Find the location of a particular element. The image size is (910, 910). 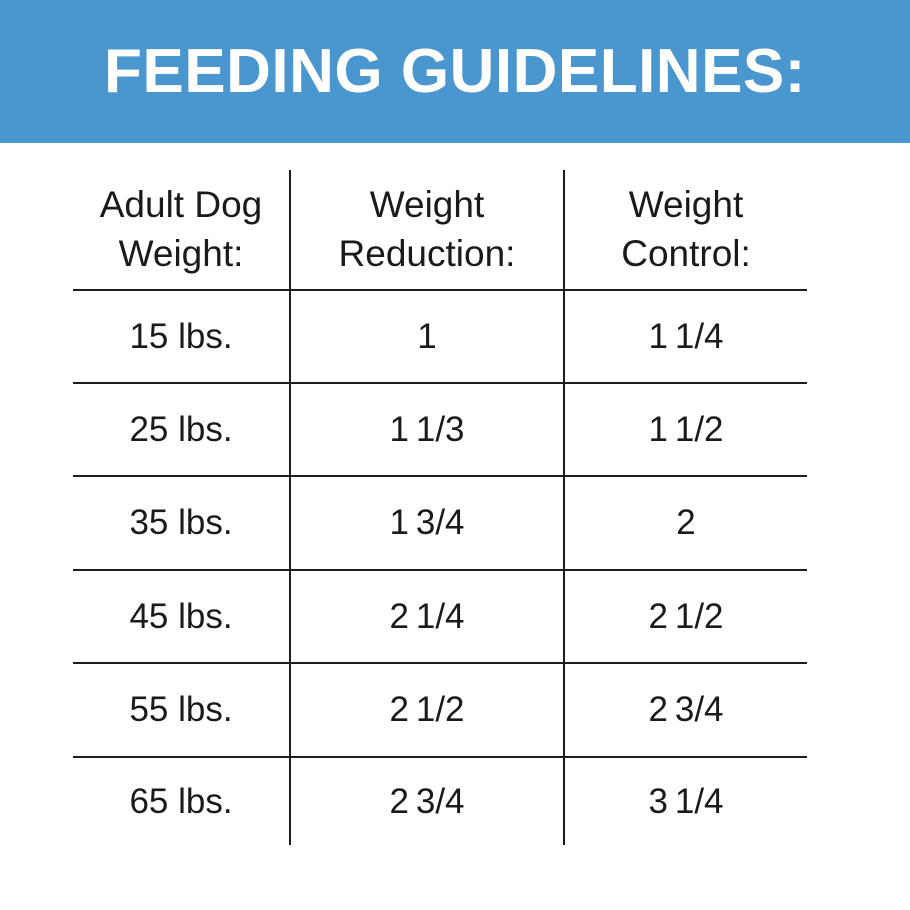

cell-control-55: 2 3/4 is located at coordinates (686, 711).